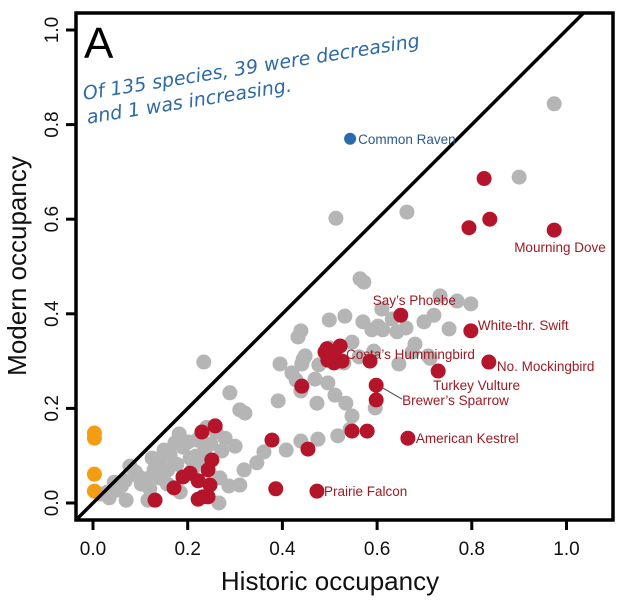 This screenshot has width=621, height=600. I want to click on x-axis-title: Historic occupancy, so click(330, 581).